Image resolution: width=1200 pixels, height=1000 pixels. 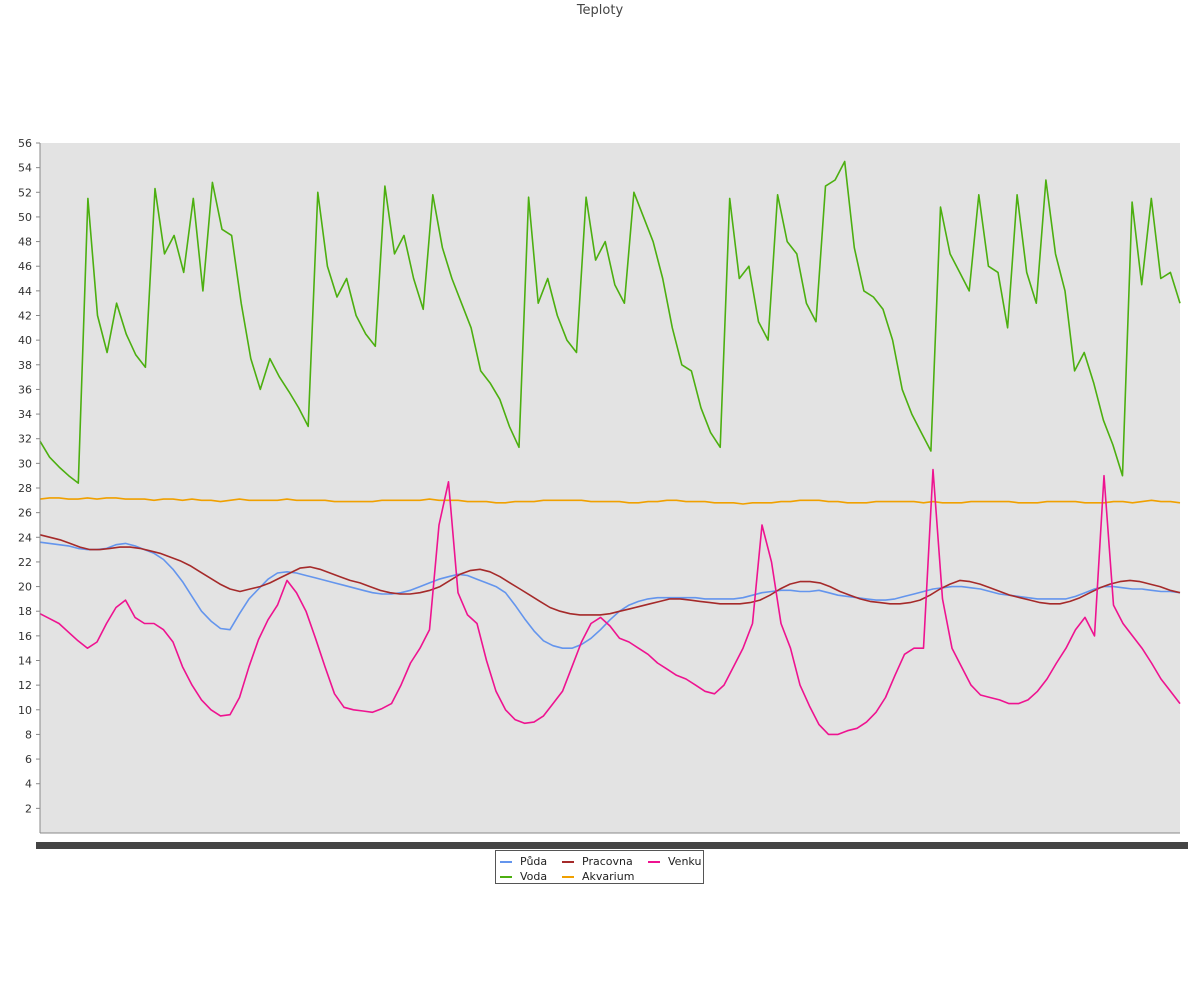 I want to click on legend-item-venku: Venku, so click(x=678, y=861).